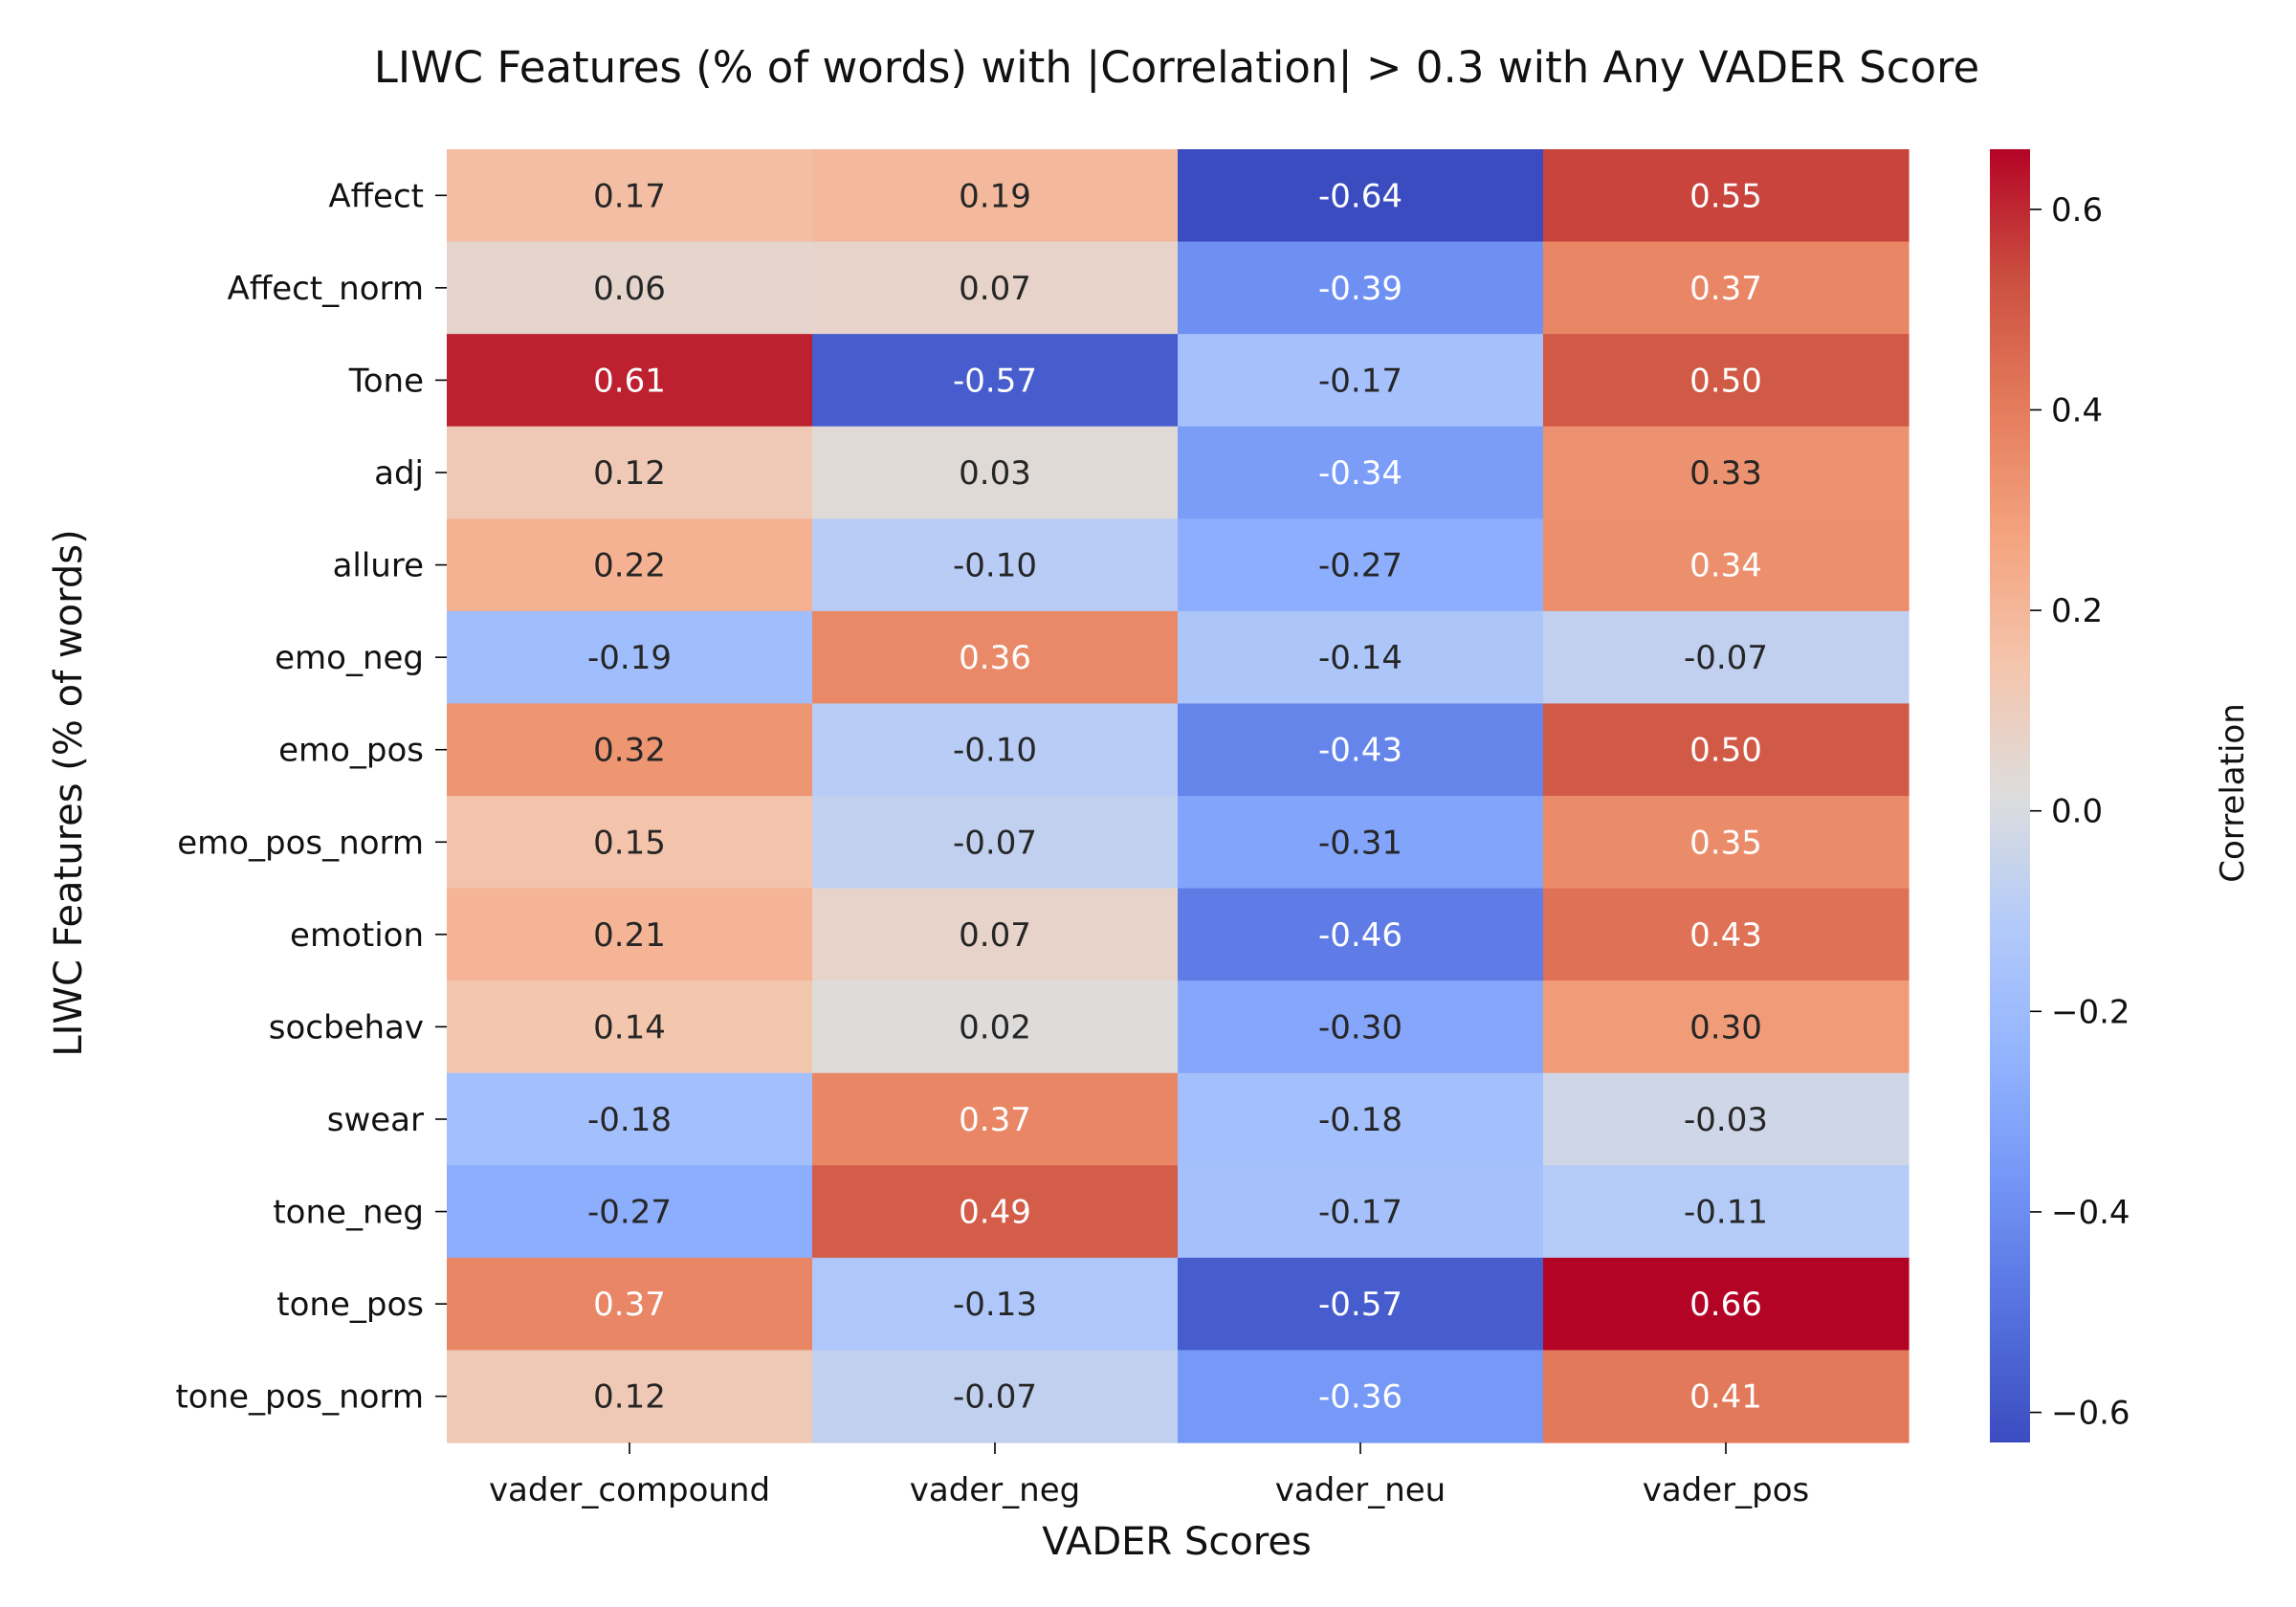  I want to click on cell-value-label: -0.39, so click(1360, 289).